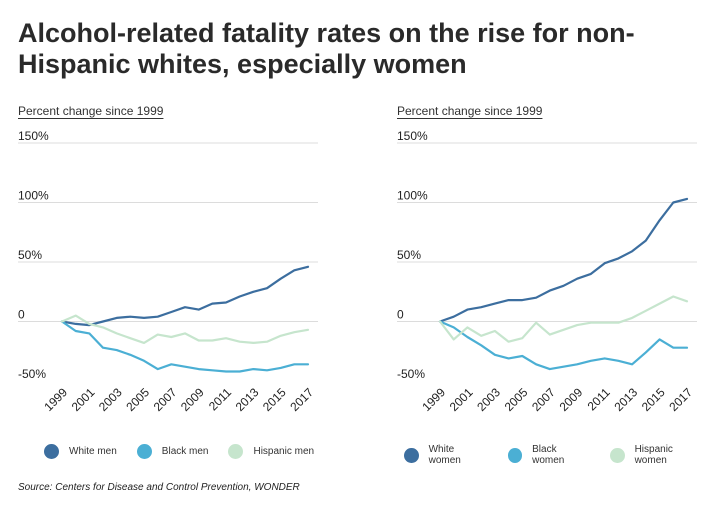 The image size is (726, 508). Describe the element at coordinates (515, 455) in the screenshot. I see `legend-swatch-black-women` at that location.